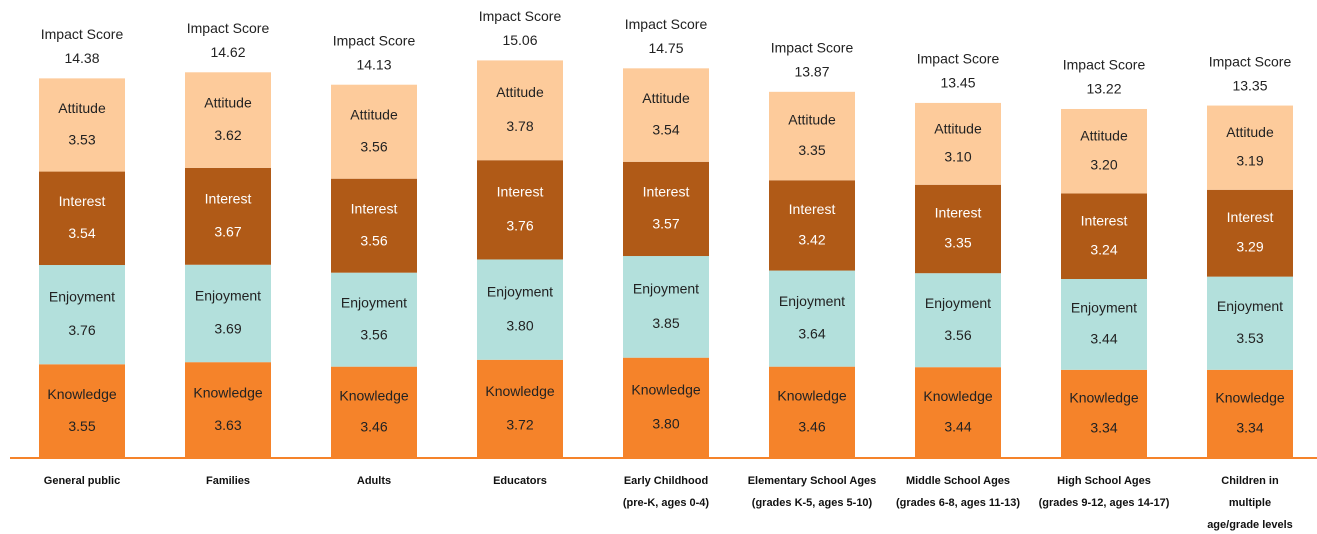 The image size is (1317, 534). What do you see at coordinates (81, 426) in the screenshot?
I see `value-label: 3.55` at bounding box center [81, 426].